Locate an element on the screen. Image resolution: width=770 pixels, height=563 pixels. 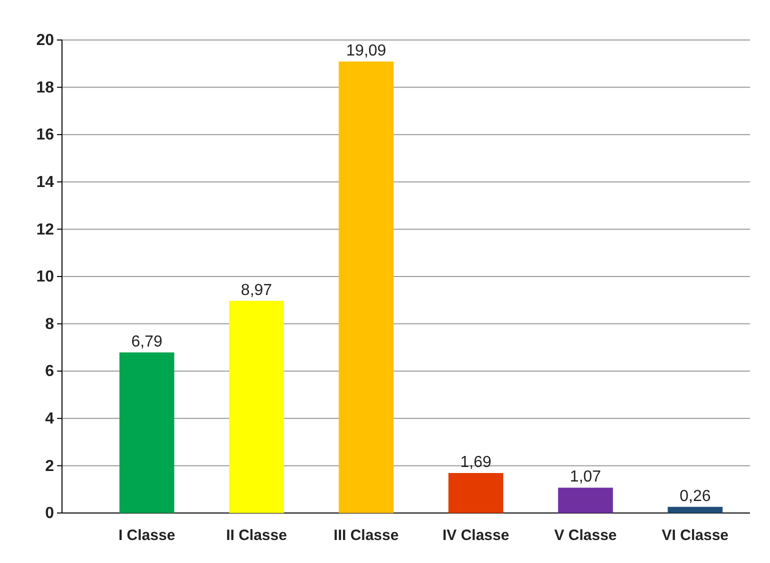
data-label: 8,97 is located at coordinates (256, 290).